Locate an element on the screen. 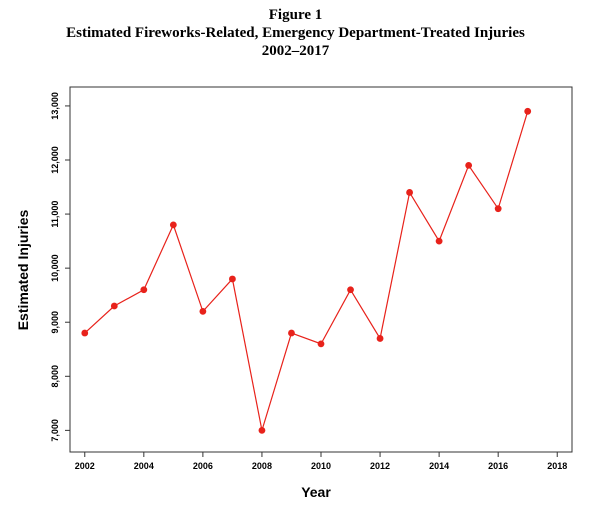 This screenshot has height=510, width=591. y-axis-label: Estimated Injuries is located at coordinates (23, 269).